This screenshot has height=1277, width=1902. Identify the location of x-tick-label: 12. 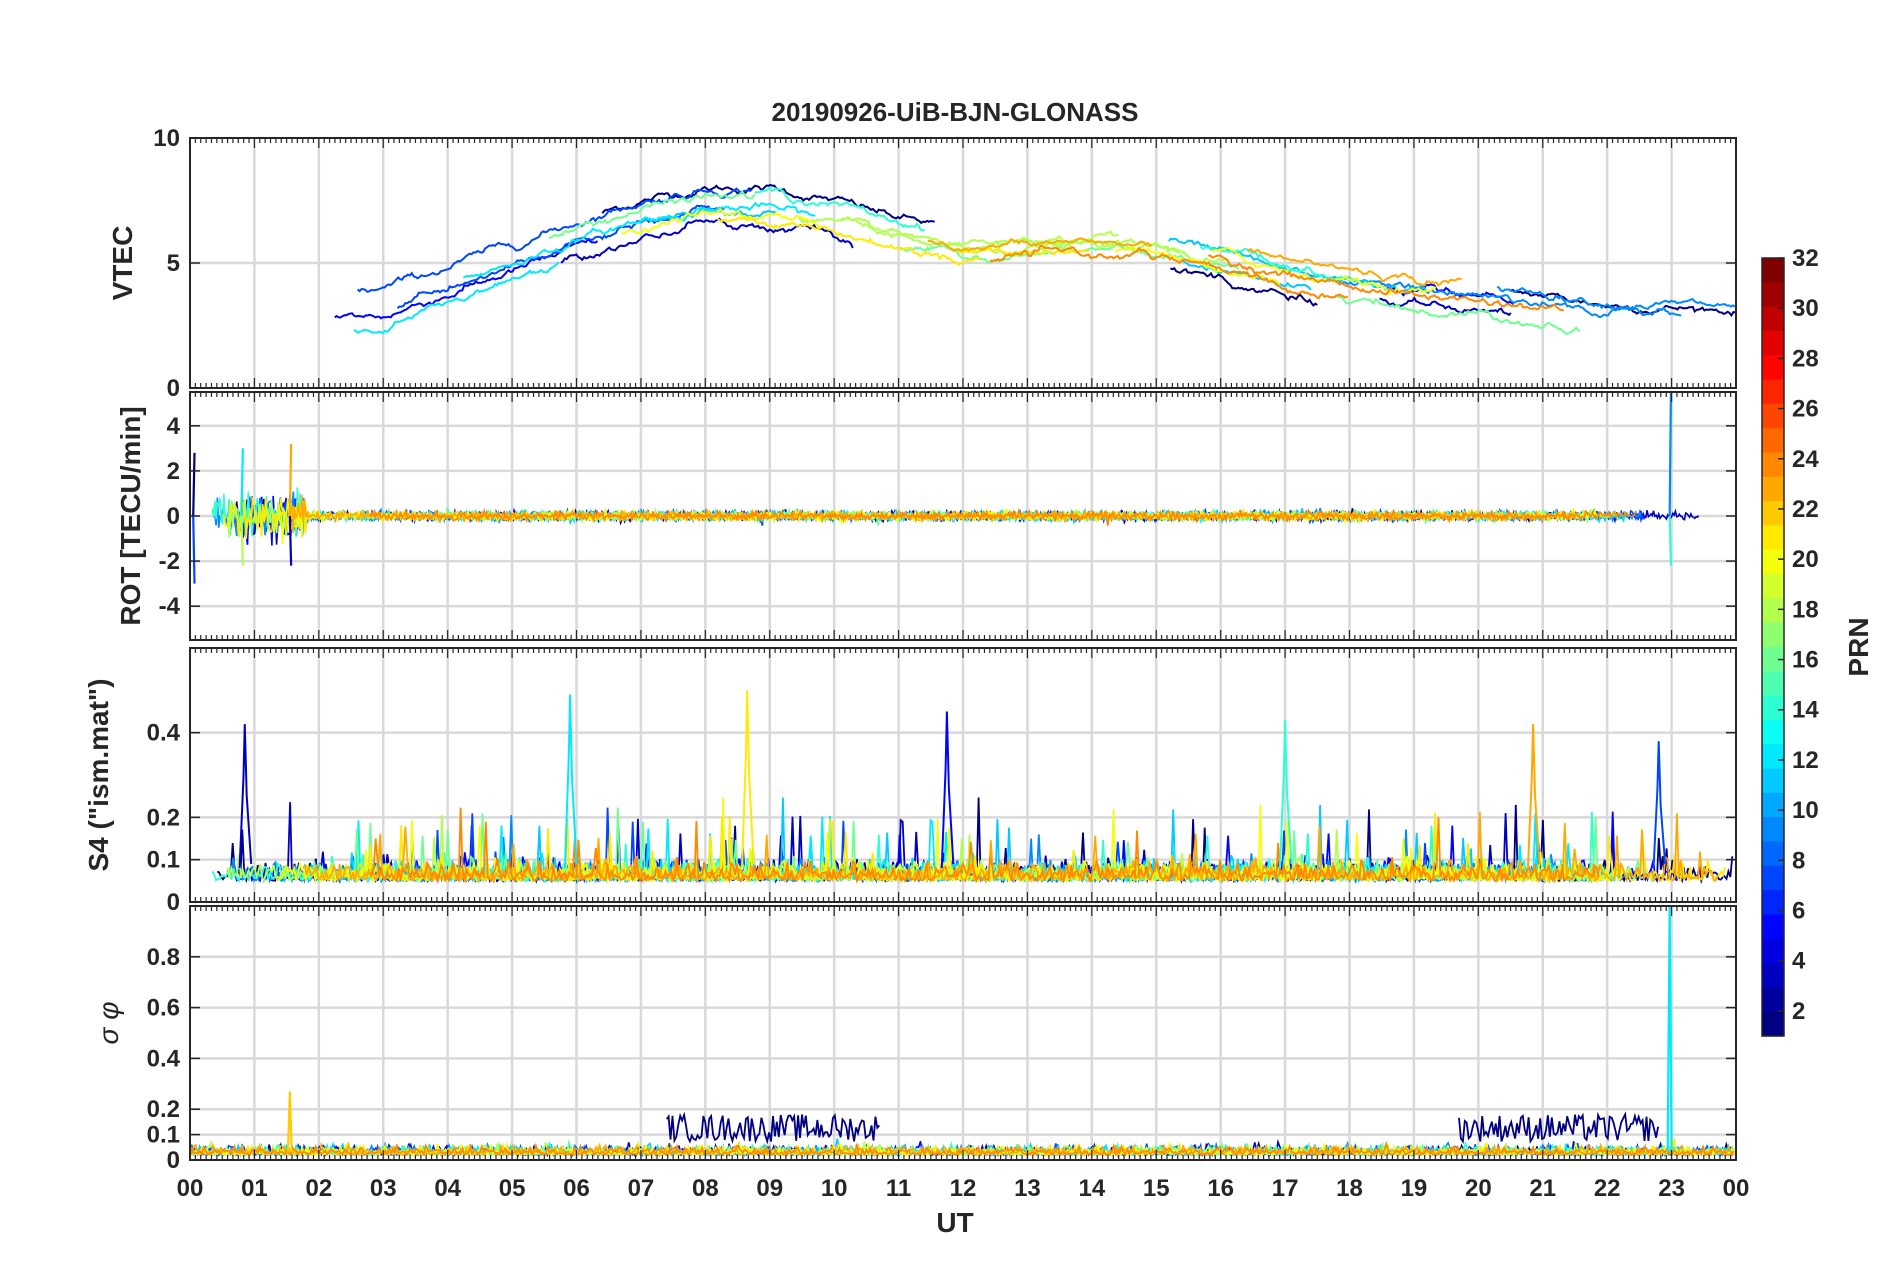
(963, 1188).